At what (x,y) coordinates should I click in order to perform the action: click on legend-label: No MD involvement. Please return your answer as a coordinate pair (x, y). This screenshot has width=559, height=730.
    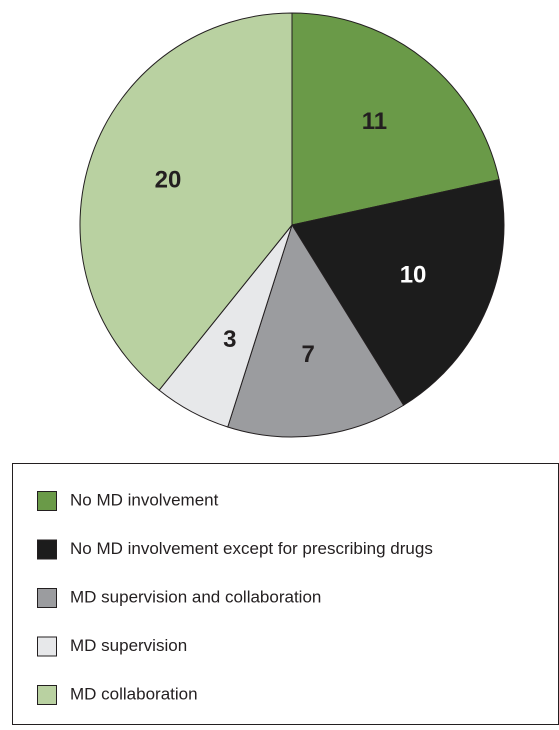
    Looking at the image, I should click on (144, 499).